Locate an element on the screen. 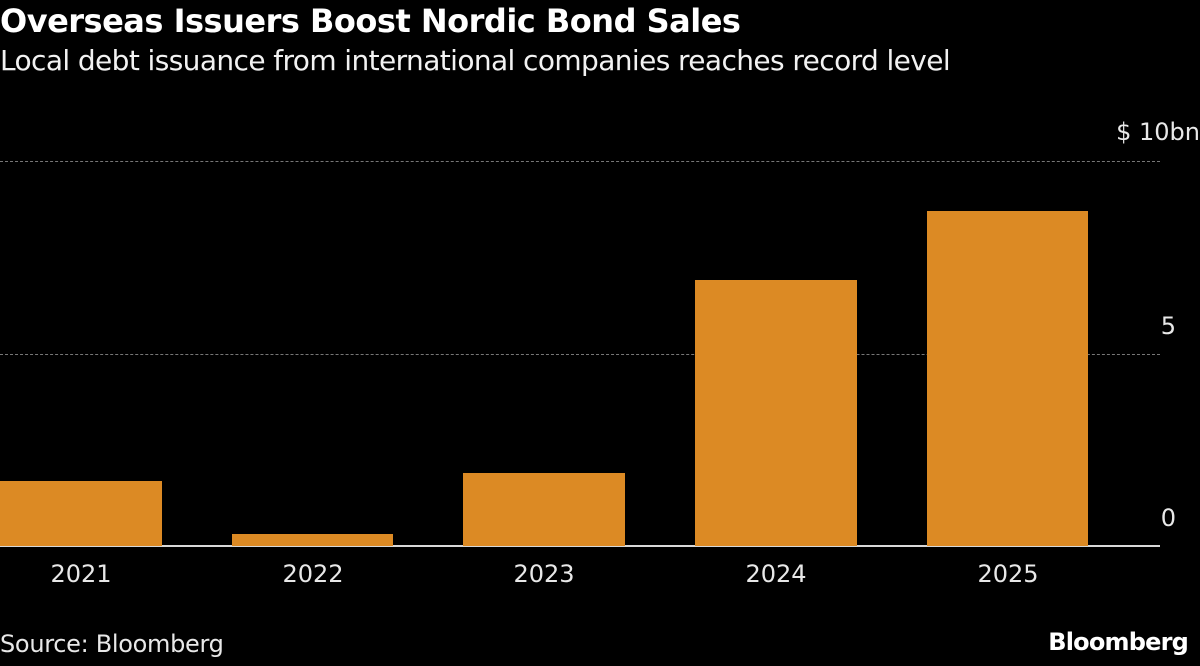 This screenshot has height=666, width=1200. x-tick-2023: 2023 is located at coordinates (544, 574).